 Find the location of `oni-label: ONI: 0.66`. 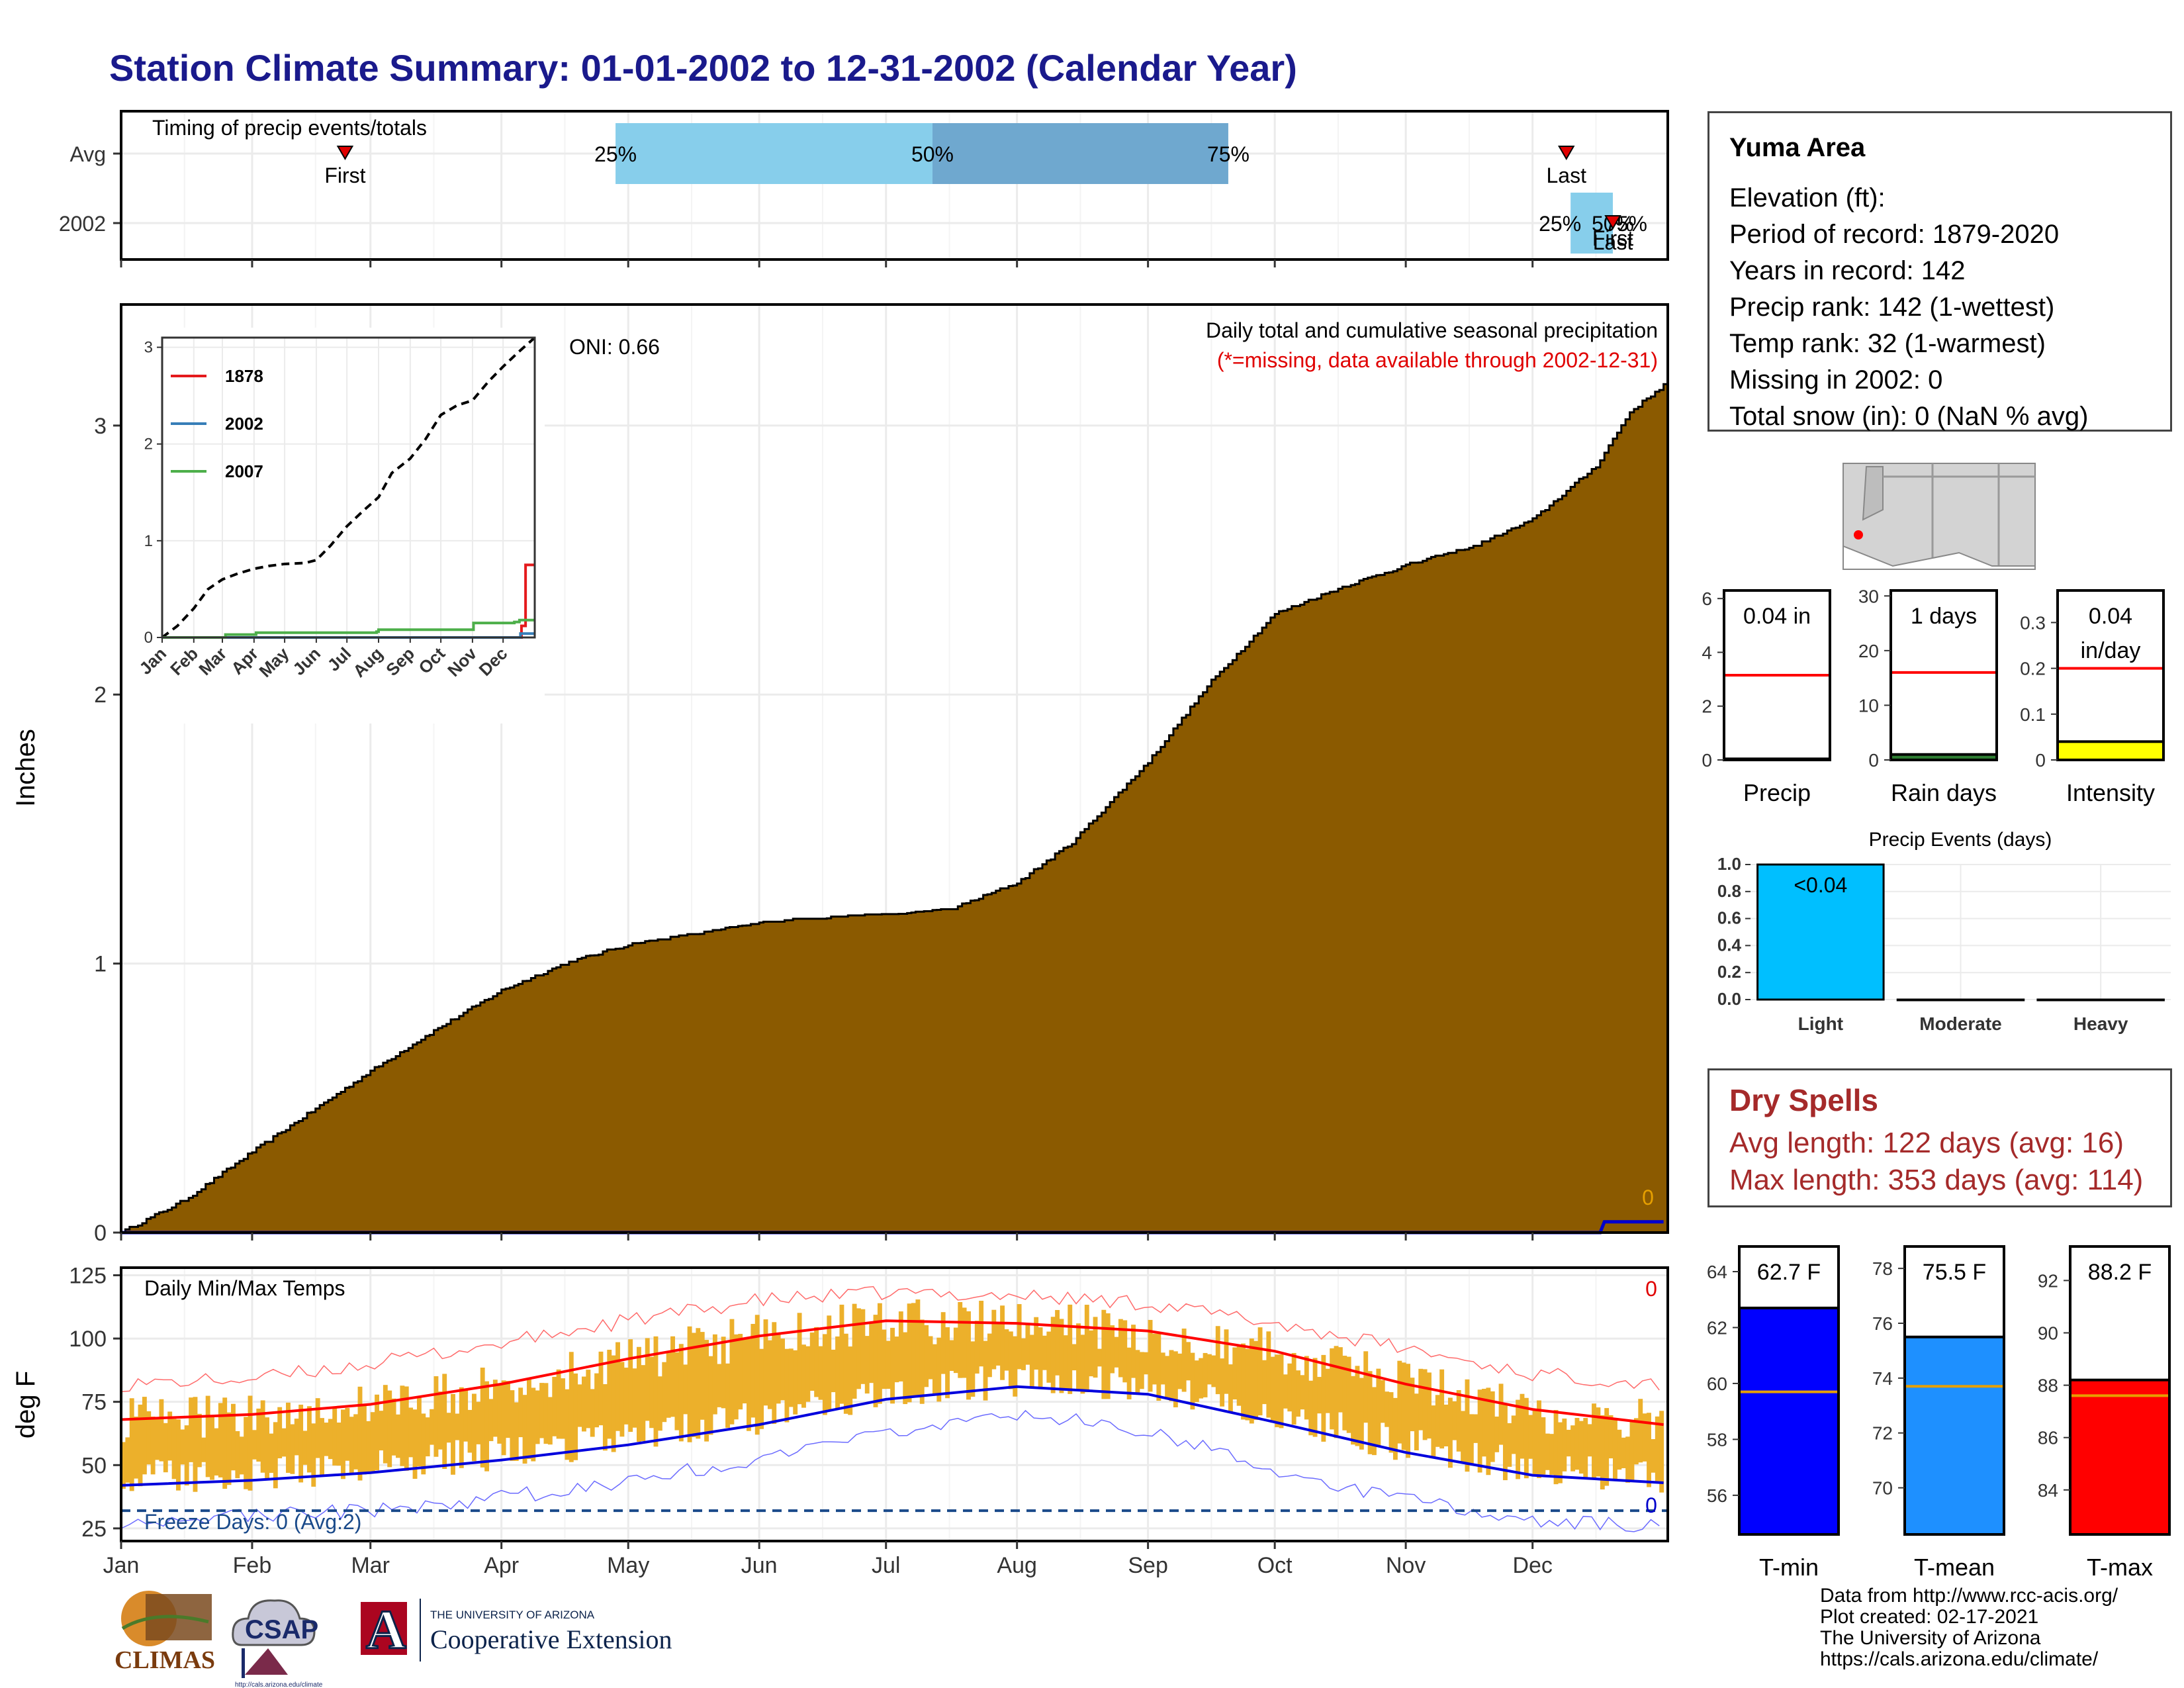

oni-label: ONI: 0.66 is located at coordinates (614, 347).